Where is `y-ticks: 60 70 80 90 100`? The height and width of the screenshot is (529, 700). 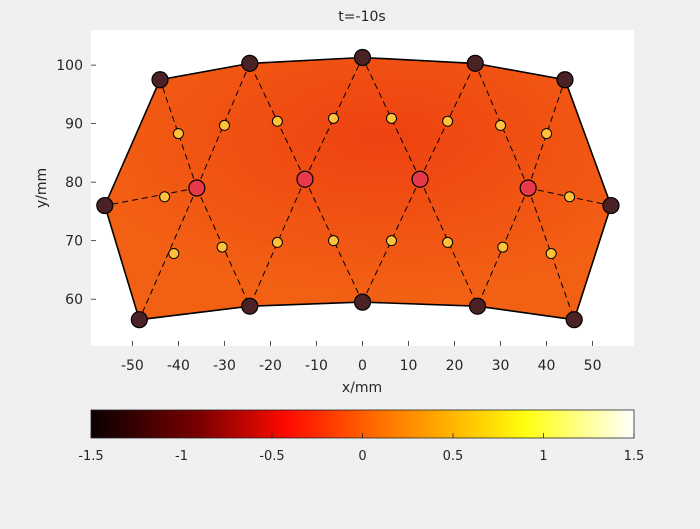
y-ticks: 60 70 80 90 100 is located at coordinates (76, 183).